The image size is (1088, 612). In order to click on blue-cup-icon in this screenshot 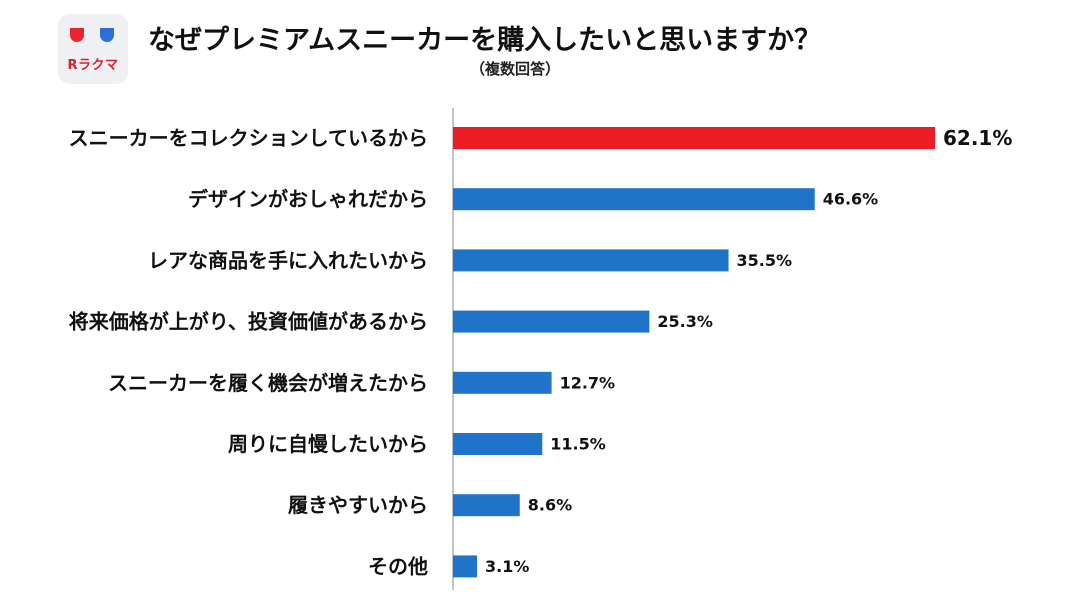, I will do `click(107, 35)`.